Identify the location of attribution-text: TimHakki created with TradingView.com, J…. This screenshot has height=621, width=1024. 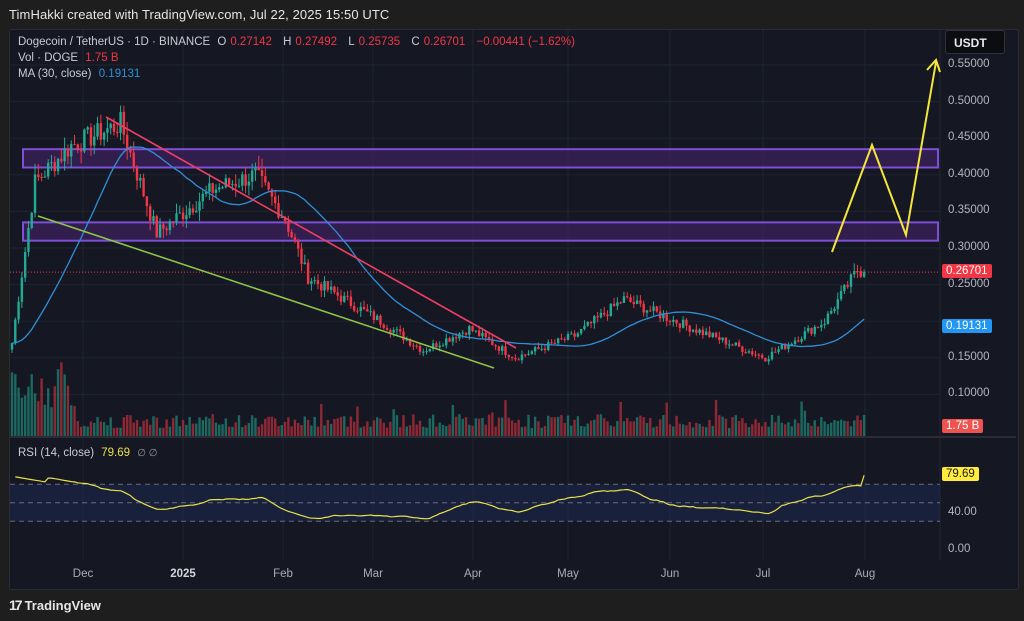
(199, 14).